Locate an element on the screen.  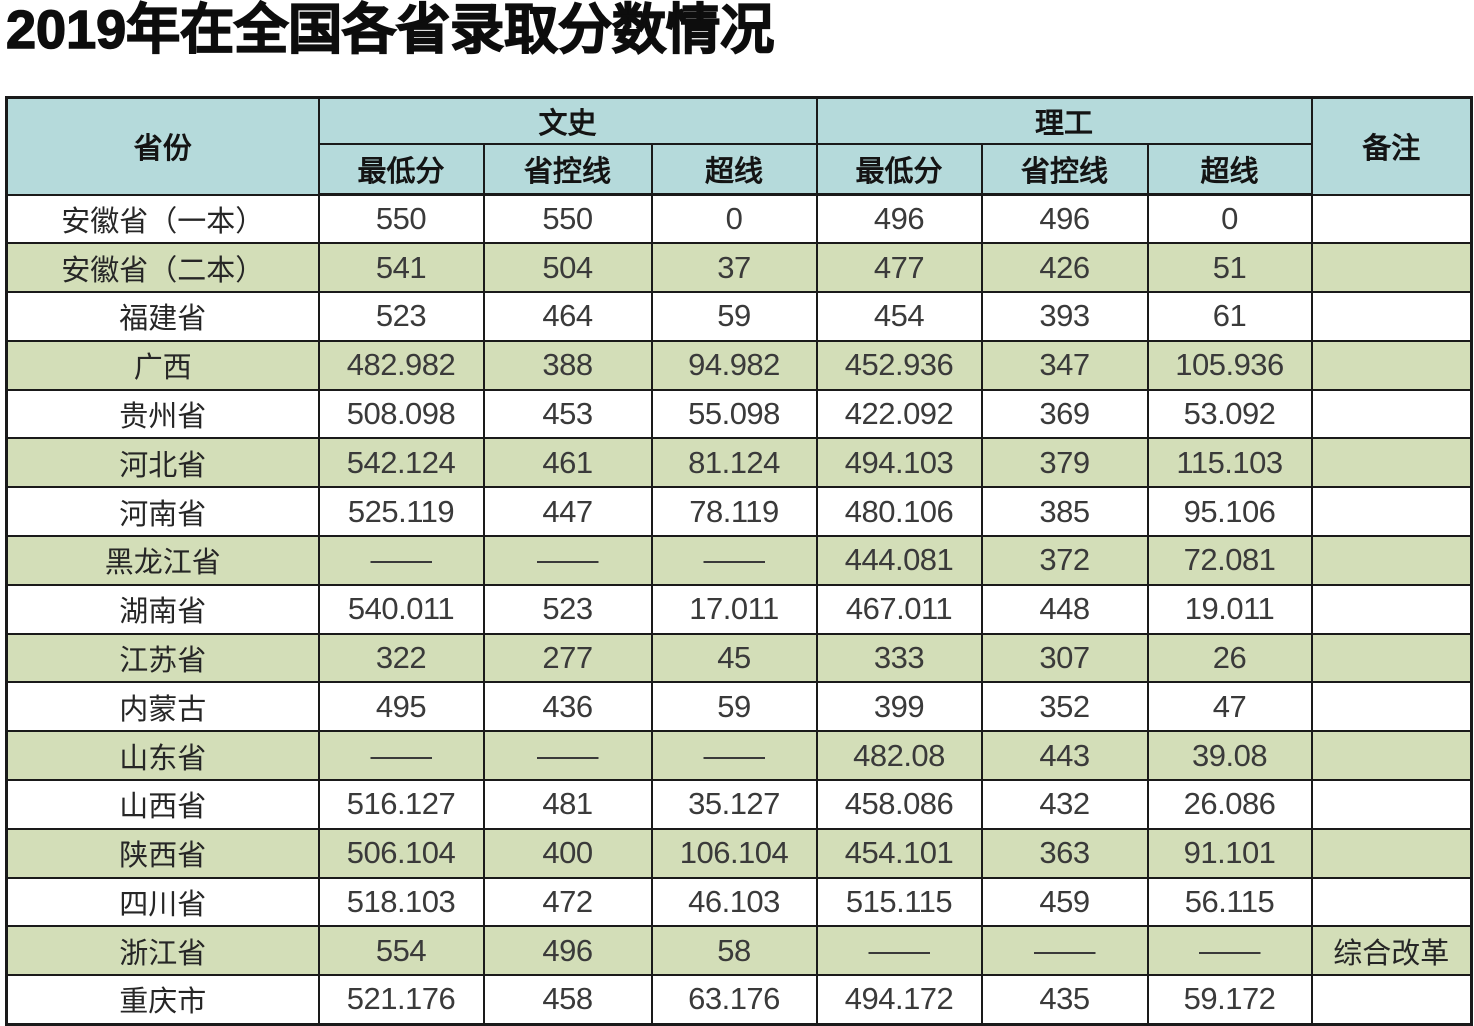
wen-min-score-cell: 541 is located at coordinates (401, 268).